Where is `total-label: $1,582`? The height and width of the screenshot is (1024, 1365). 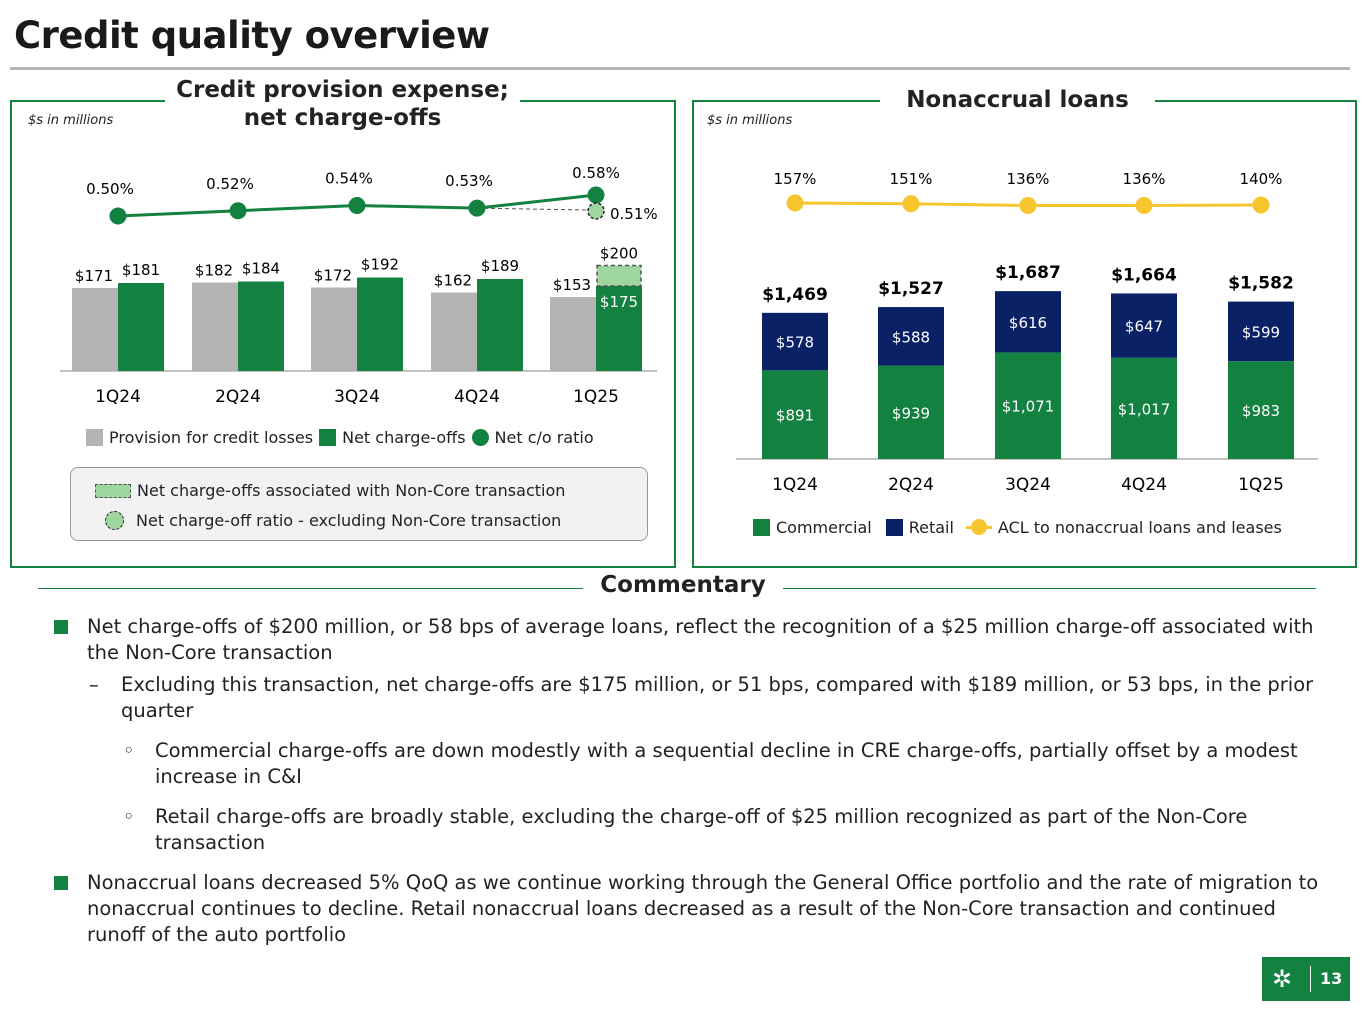
total-label: $1,582 is located at coordinates (1261, 284).